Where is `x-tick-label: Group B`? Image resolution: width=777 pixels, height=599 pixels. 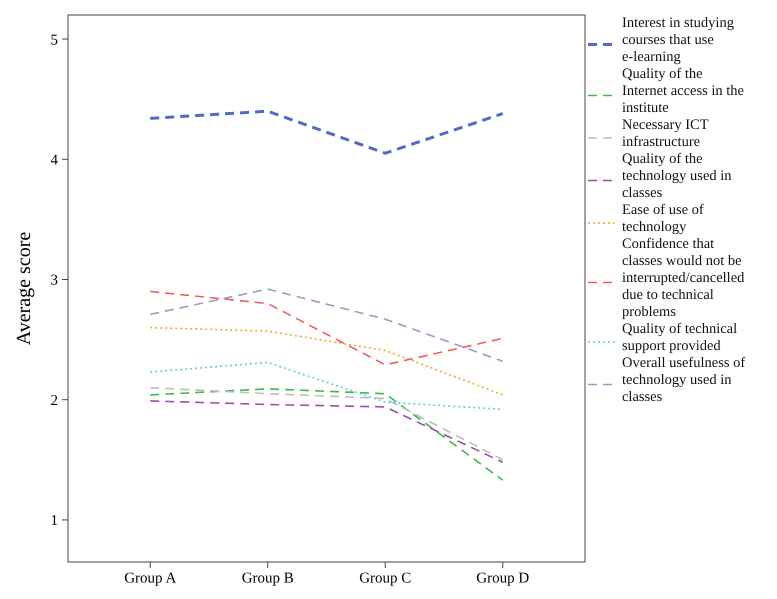
x-tick-label: Group B is located at coordinates (268, 578).